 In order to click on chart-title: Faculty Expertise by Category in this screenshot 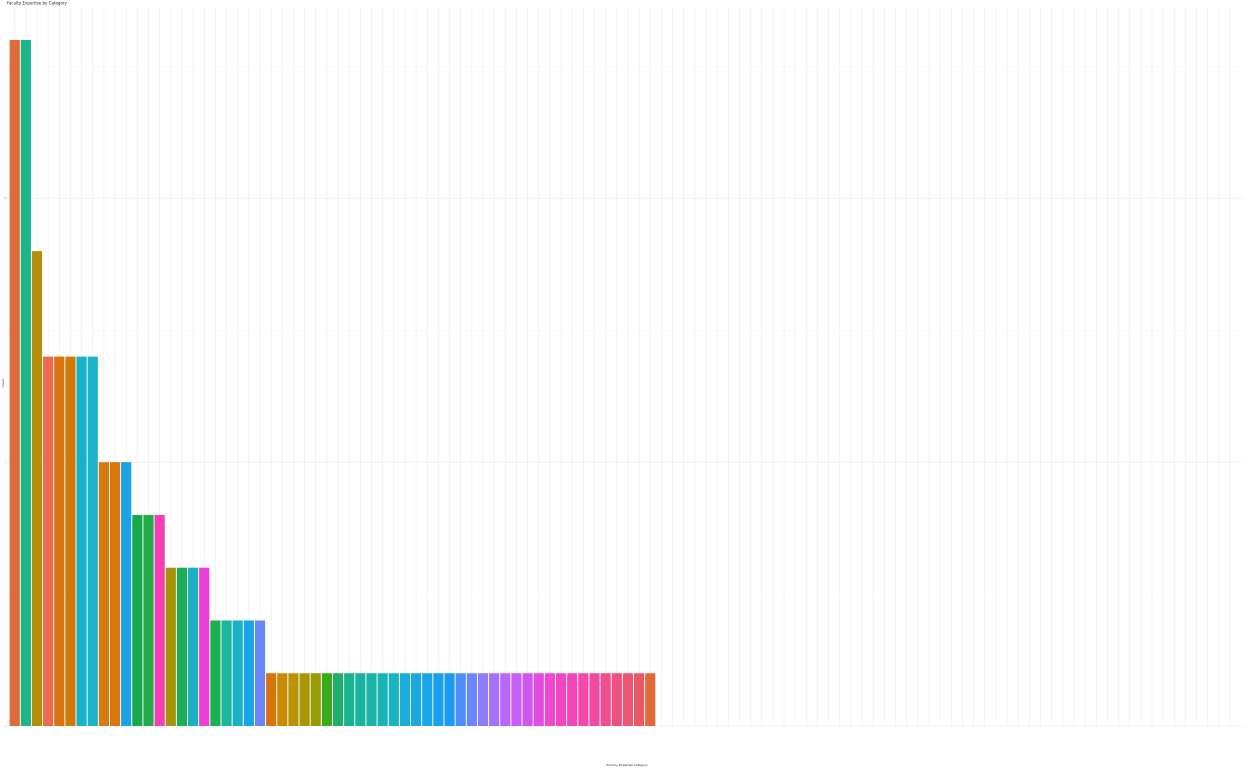, I will do `click(37, 3)`.